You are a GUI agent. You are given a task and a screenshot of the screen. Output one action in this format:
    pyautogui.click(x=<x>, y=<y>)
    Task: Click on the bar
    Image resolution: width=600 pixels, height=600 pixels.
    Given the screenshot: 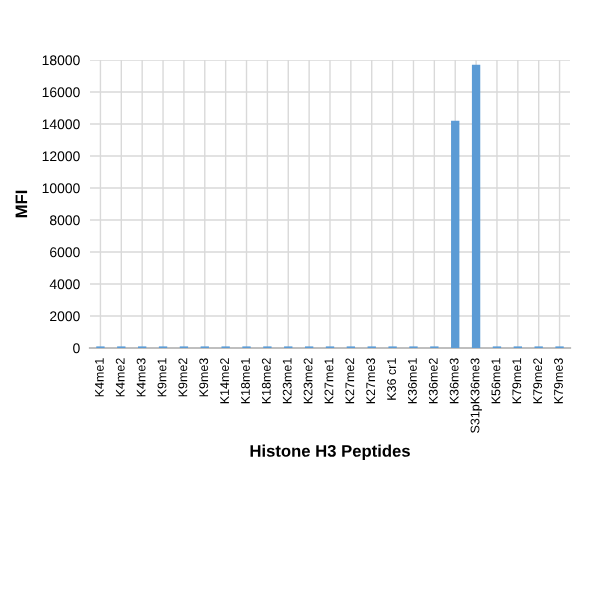 What is the action you would take?
    pyautogui.click(x=455, y=234)
    